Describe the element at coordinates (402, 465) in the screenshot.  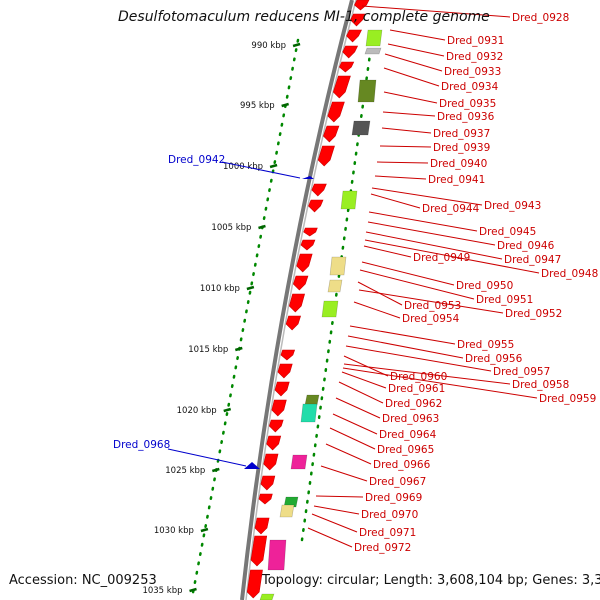
I see `gene-label: Dred_0966` at that location.